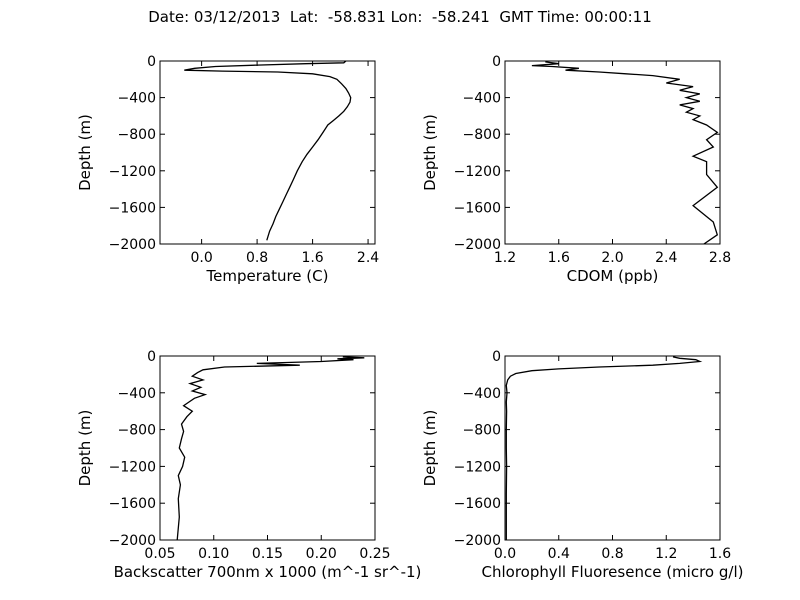 This screenshot has width=800, height=600. Describe the element at coordinates (270, 448) in the screenshot. I see `backscatter-series-line` at that location.